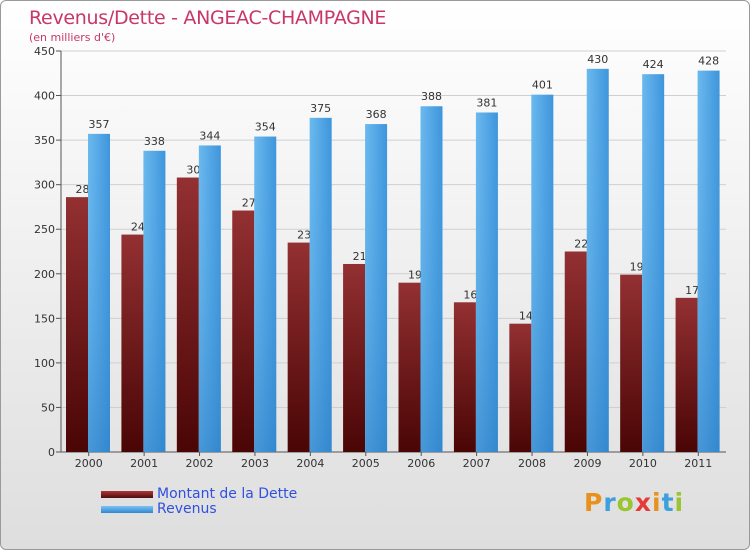  I want to click on logo-letter: o, so click(625, 502).